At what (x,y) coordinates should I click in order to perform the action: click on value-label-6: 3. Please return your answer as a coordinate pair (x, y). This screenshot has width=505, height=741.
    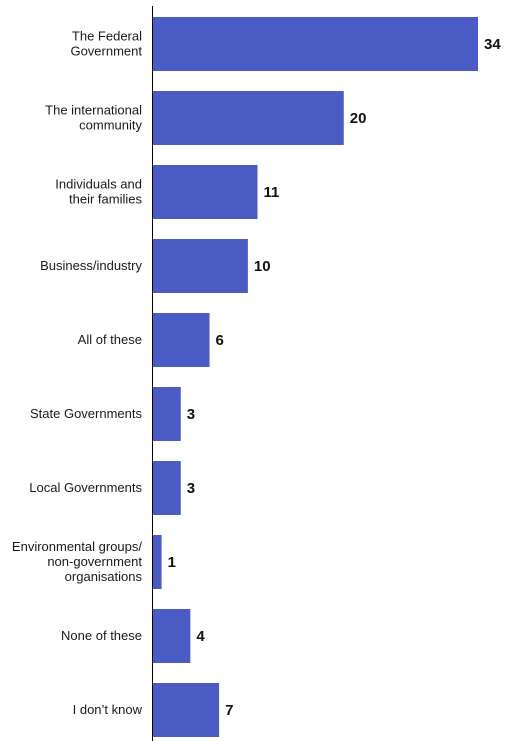
    Looking at the image, I should click on (191, 488).